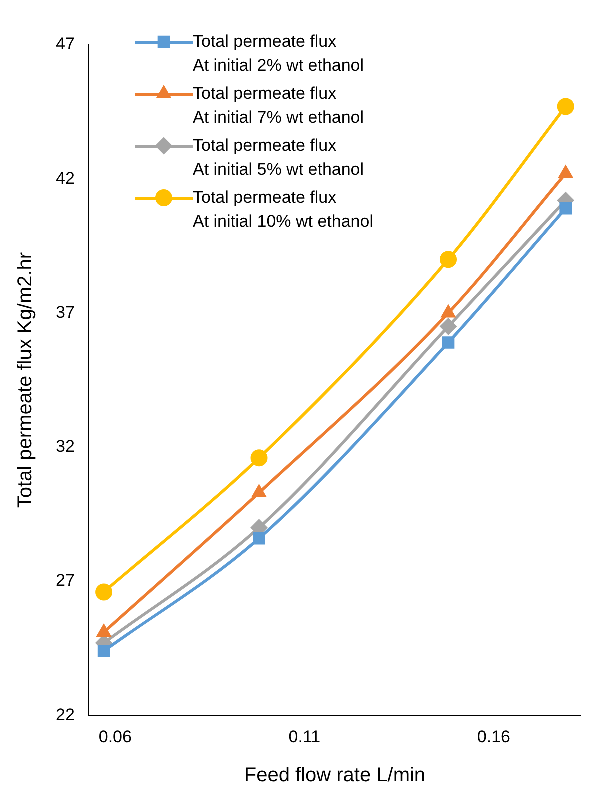 The width and height of the screenshot is (603, 802). What do you see at coordinates (25, 380) in the screenshot?
I see `y-axis-title: Total permeate flux Kg/m2.hr` at bounding box center [25, 380].